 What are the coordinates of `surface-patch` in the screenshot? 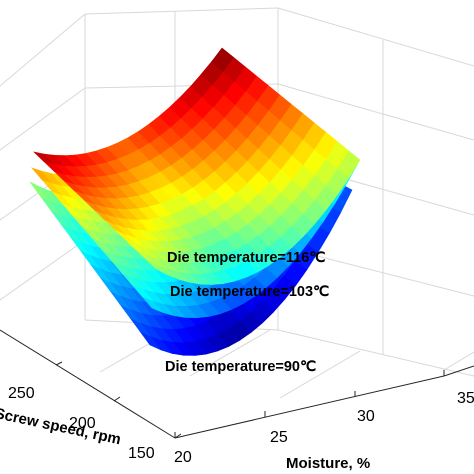 It's located at (222, 59).